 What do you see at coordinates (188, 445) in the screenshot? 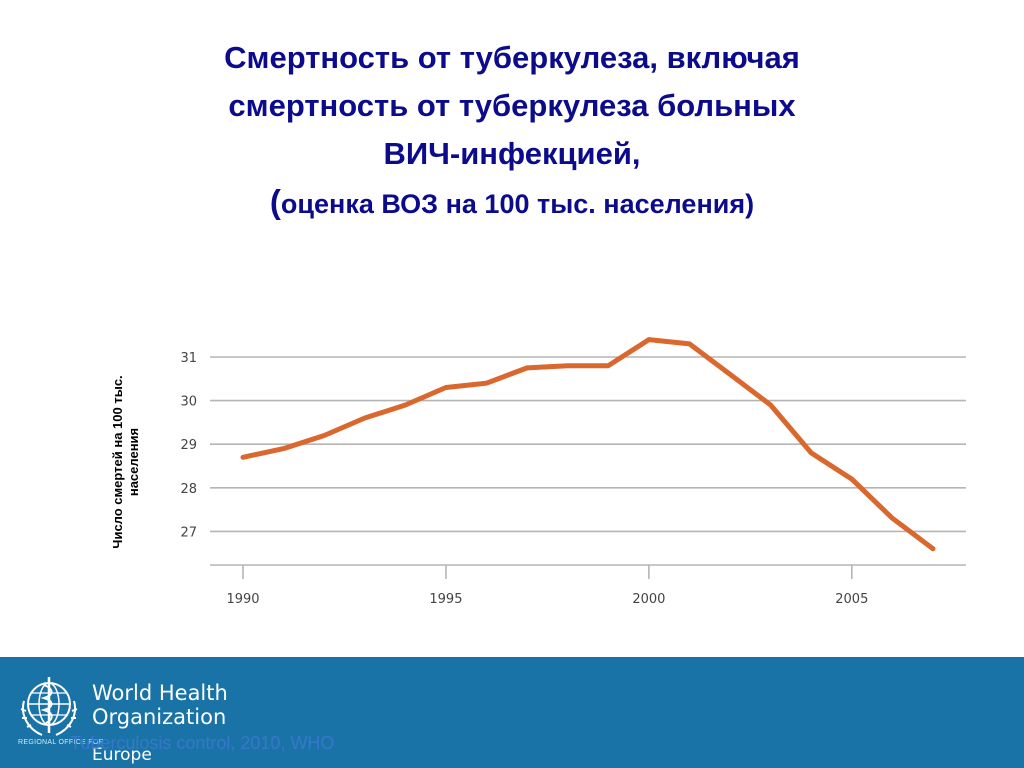
I see `y-tick-label-29: 29` at bounding box center [188, 445].